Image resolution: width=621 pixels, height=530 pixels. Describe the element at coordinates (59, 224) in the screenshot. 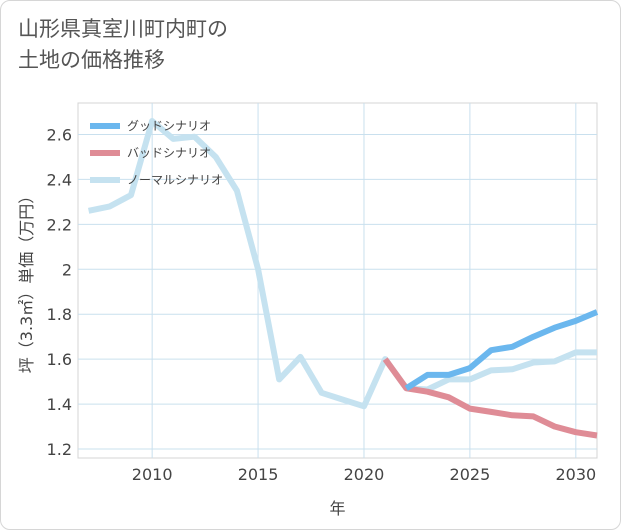

I see `y-tick-label: 2.2` at that location.